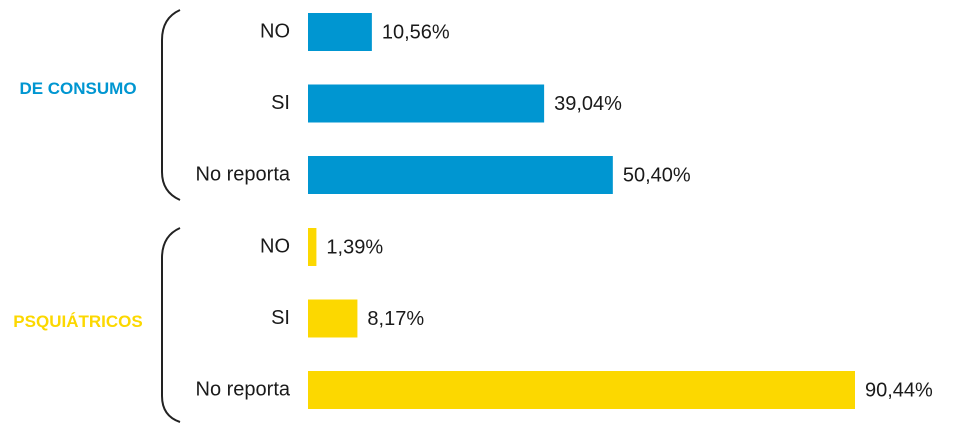 This screenshot has height=424, width=959. I want to click on value-label: 8,17%, so click(395, 319).